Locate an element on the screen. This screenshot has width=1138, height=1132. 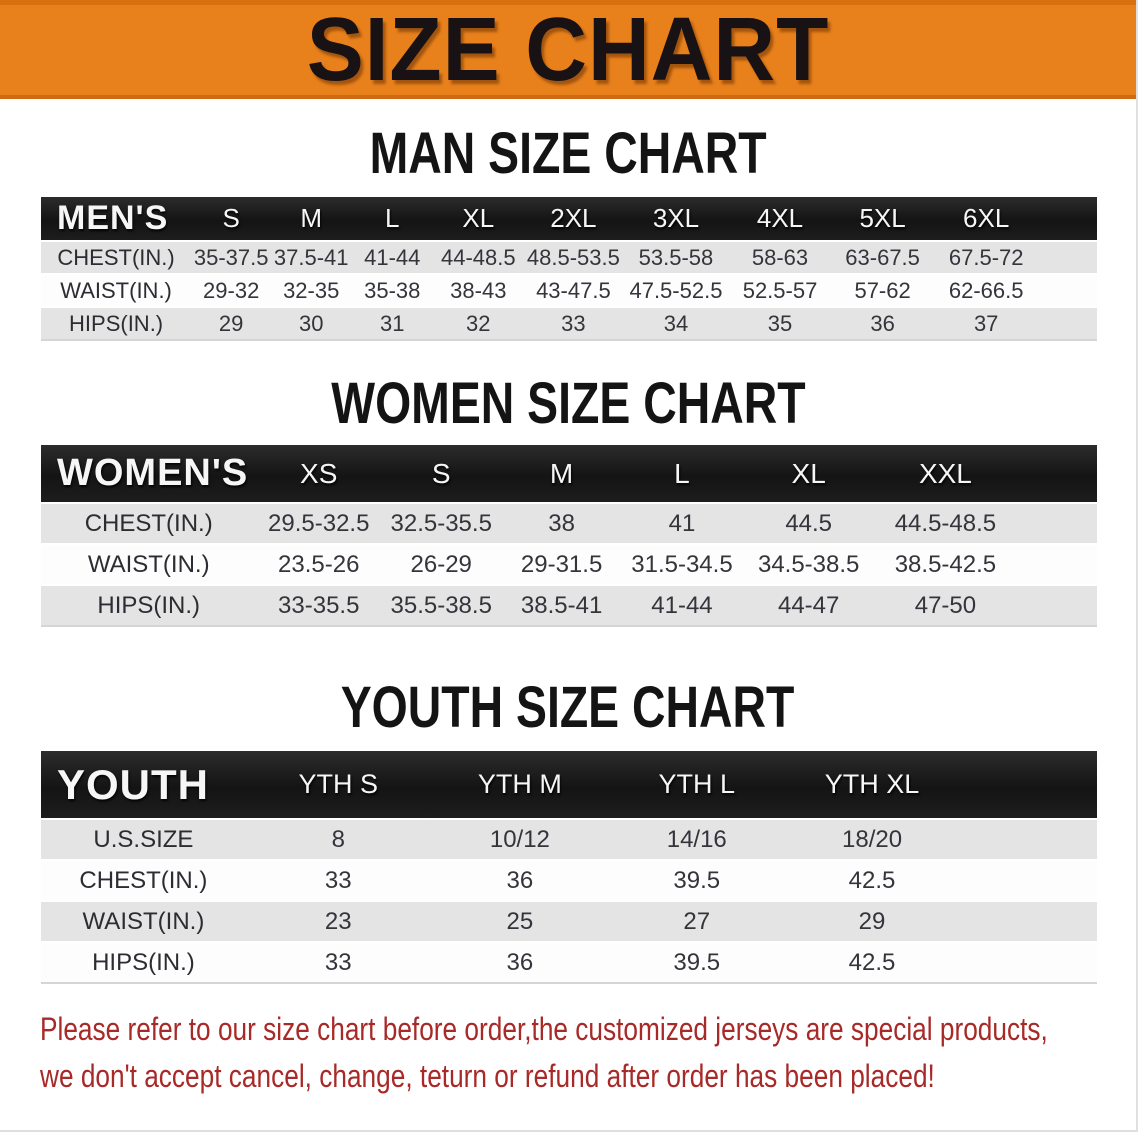
size-value-cell: 53.5-58 is located at coordinates (676, 258).